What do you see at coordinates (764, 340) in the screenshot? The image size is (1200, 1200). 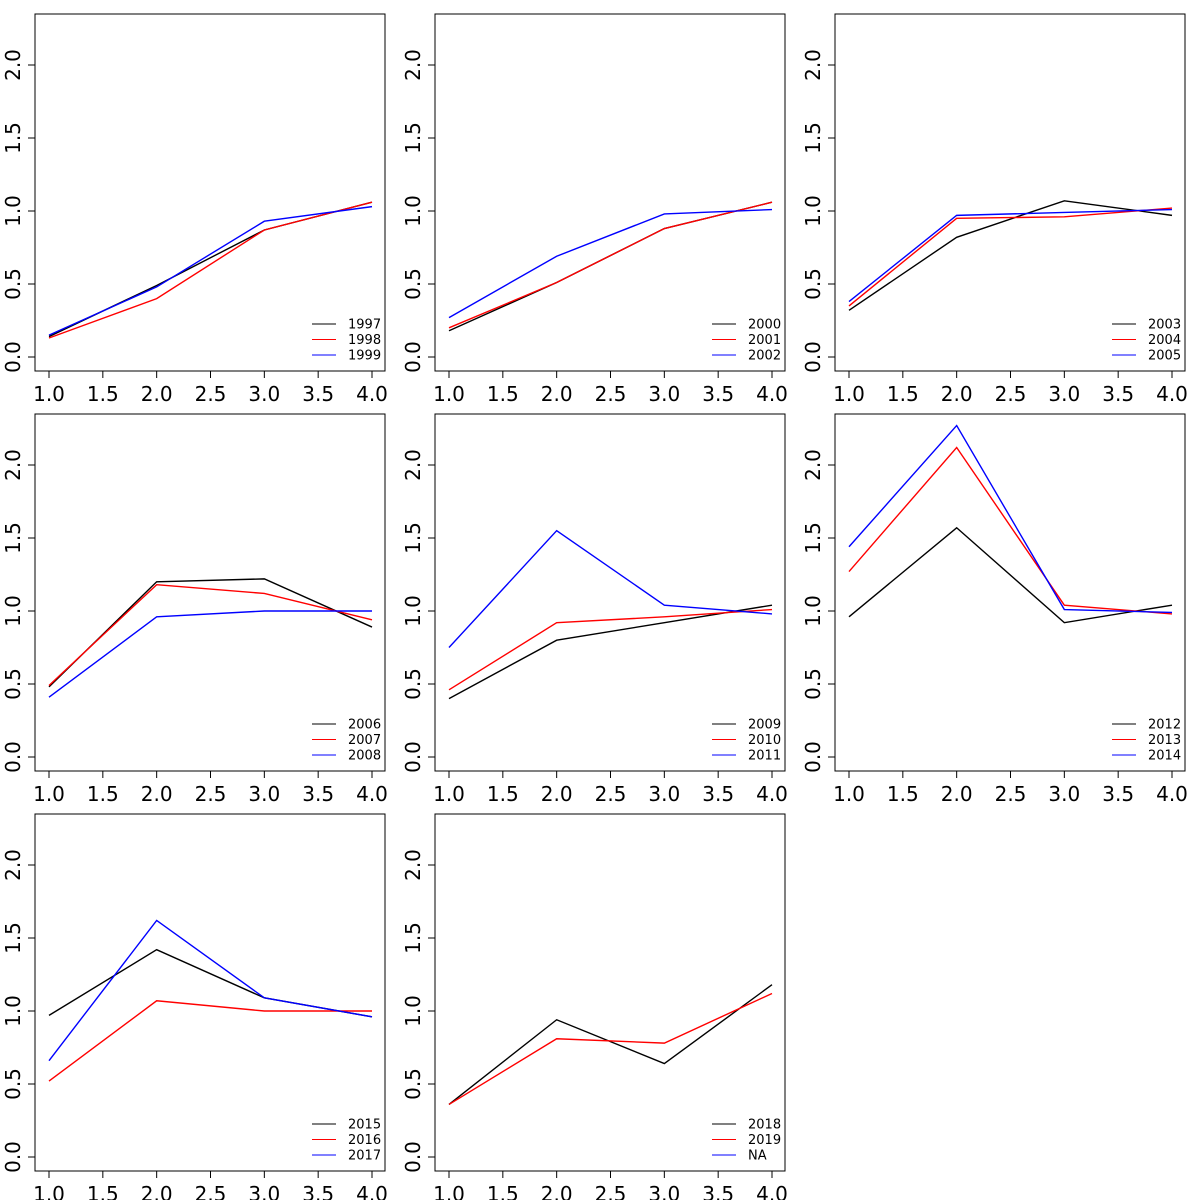 I see `legend-label: 2001` at bounding box center [764, 340].